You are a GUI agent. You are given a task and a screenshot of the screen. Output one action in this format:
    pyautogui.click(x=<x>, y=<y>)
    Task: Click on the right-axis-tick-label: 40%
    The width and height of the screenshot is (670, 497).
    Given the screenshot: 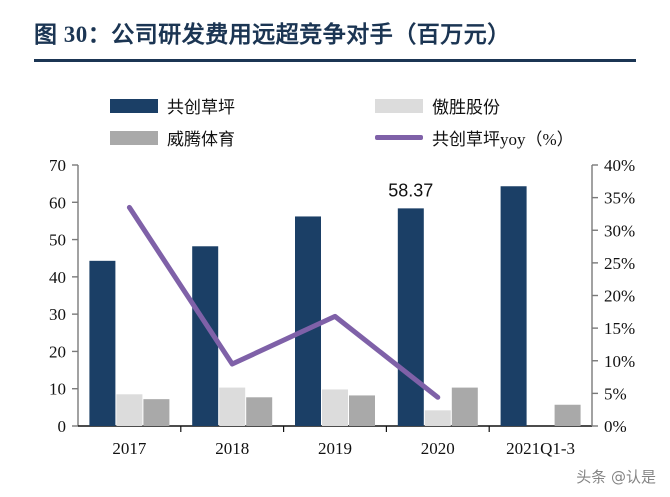 What is the action you would take?
    pyautogui.click(x=619, y=165)
    